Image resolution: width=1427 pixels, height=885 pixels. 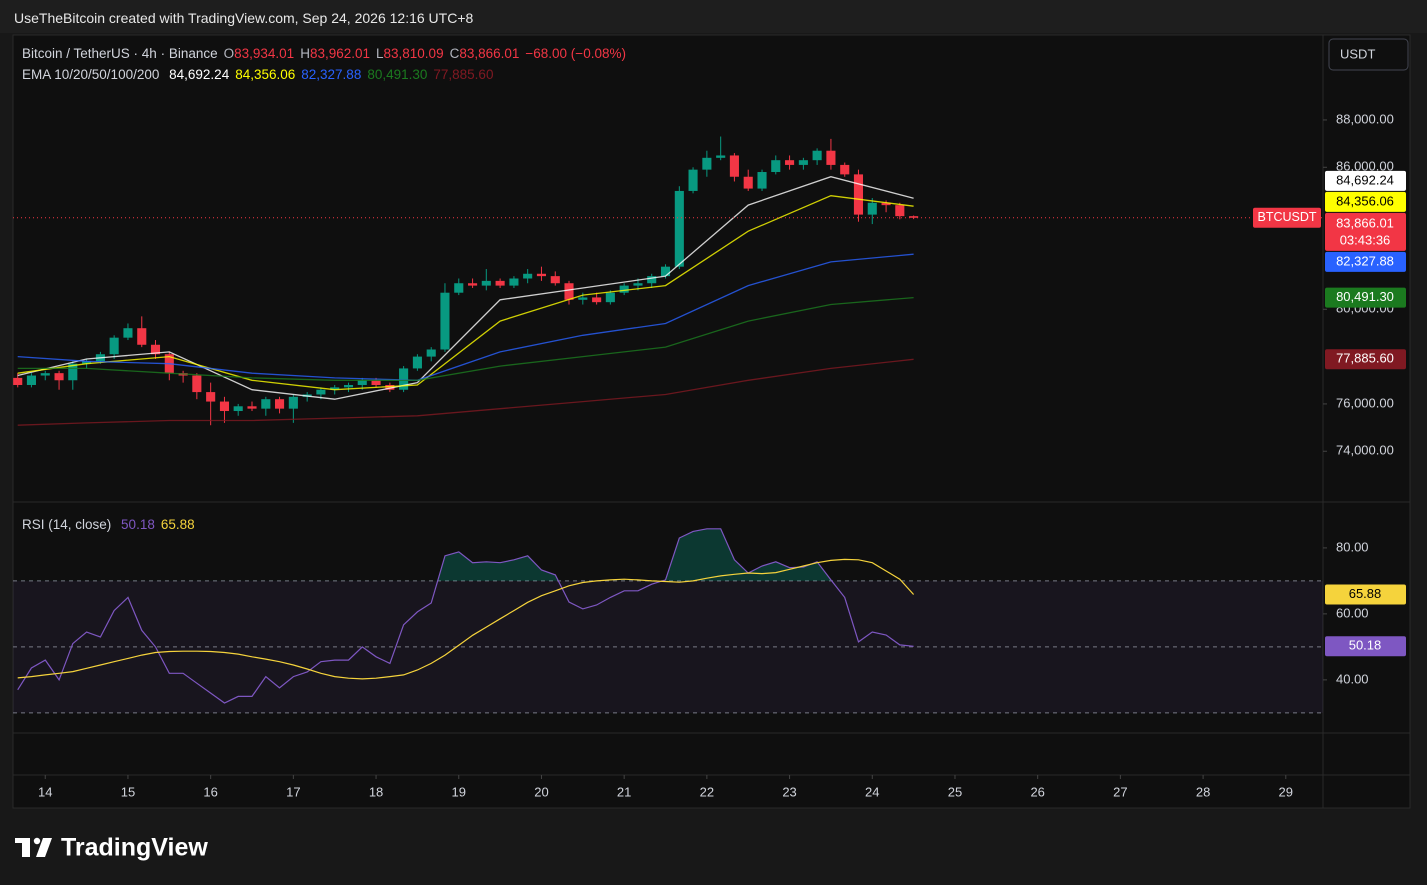 I want to click on x-tick-label: 26, so click(x=1037, y=791).